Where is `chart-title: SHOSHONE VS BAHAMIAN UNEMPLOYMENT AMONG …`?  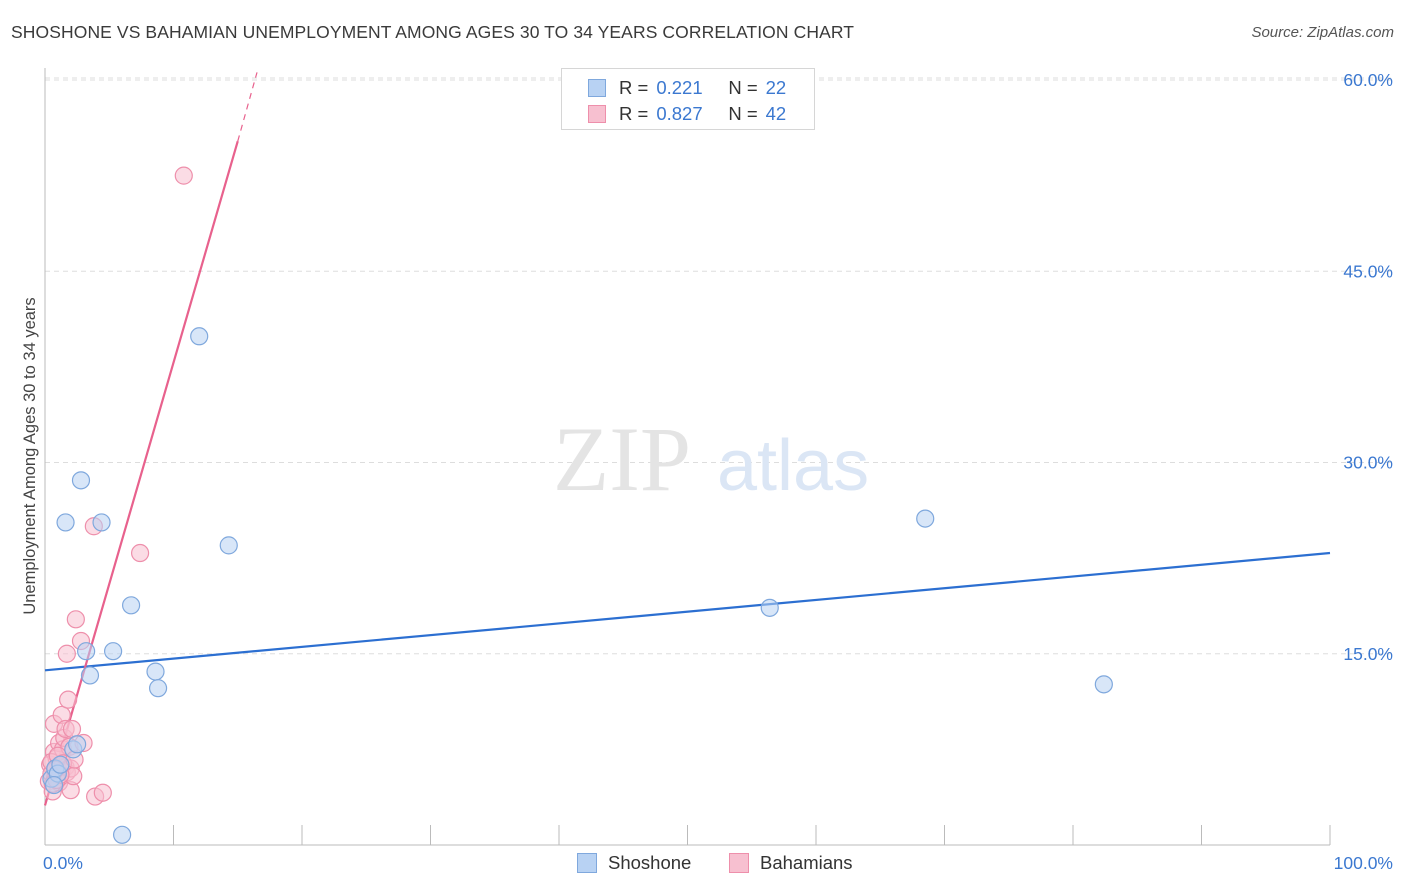
chart-title: SHOSHONE VS BAHAMIAN UNEMPLOYMENT AMONG … is located at coordinates (433, 32).